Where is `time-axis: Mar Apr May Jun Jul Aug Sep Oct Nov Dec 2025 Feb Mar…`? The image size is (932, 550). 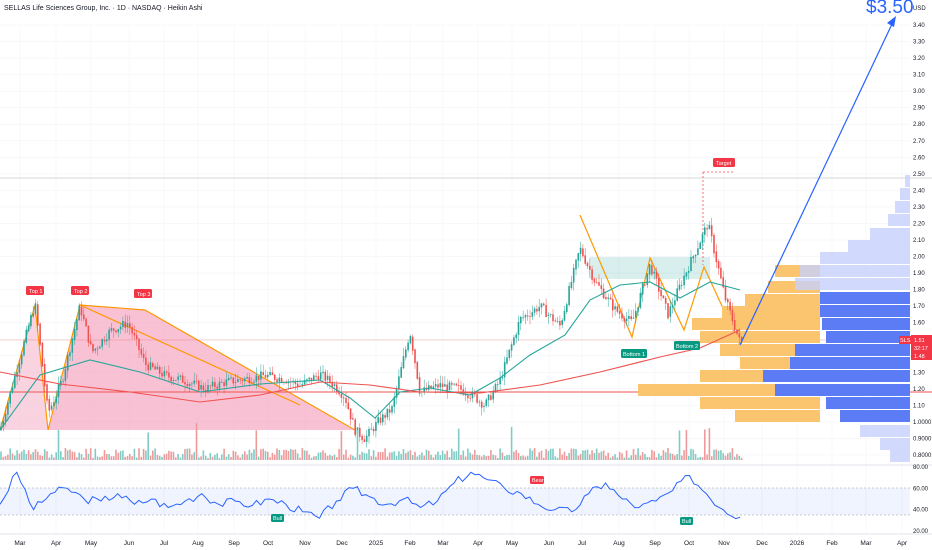
time-axis: Mar Apr May Jun Jul Aug Sep Oct Nov Dec 2025 Feb Mar… is located at coordinates (460, 543).